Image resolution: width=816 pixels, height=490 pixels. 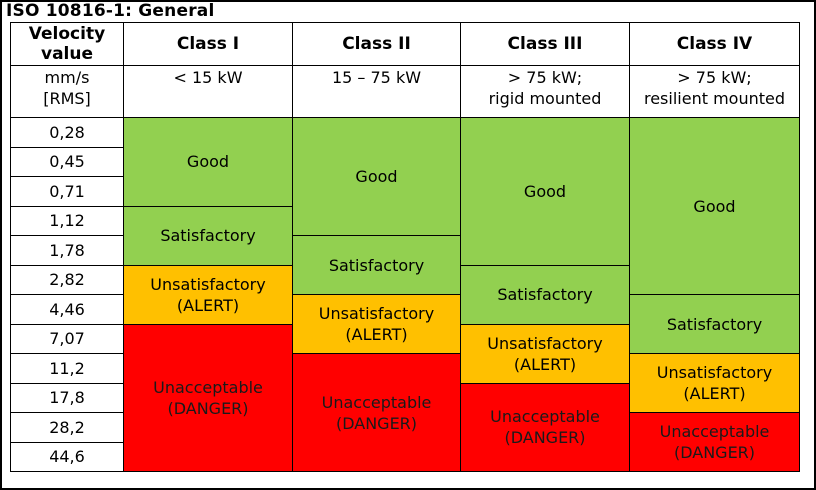 What do you see at coordinates (208, 162) in the screenshot?
I see `class-1-good-zone: Good` at bounding box center [208, 162].